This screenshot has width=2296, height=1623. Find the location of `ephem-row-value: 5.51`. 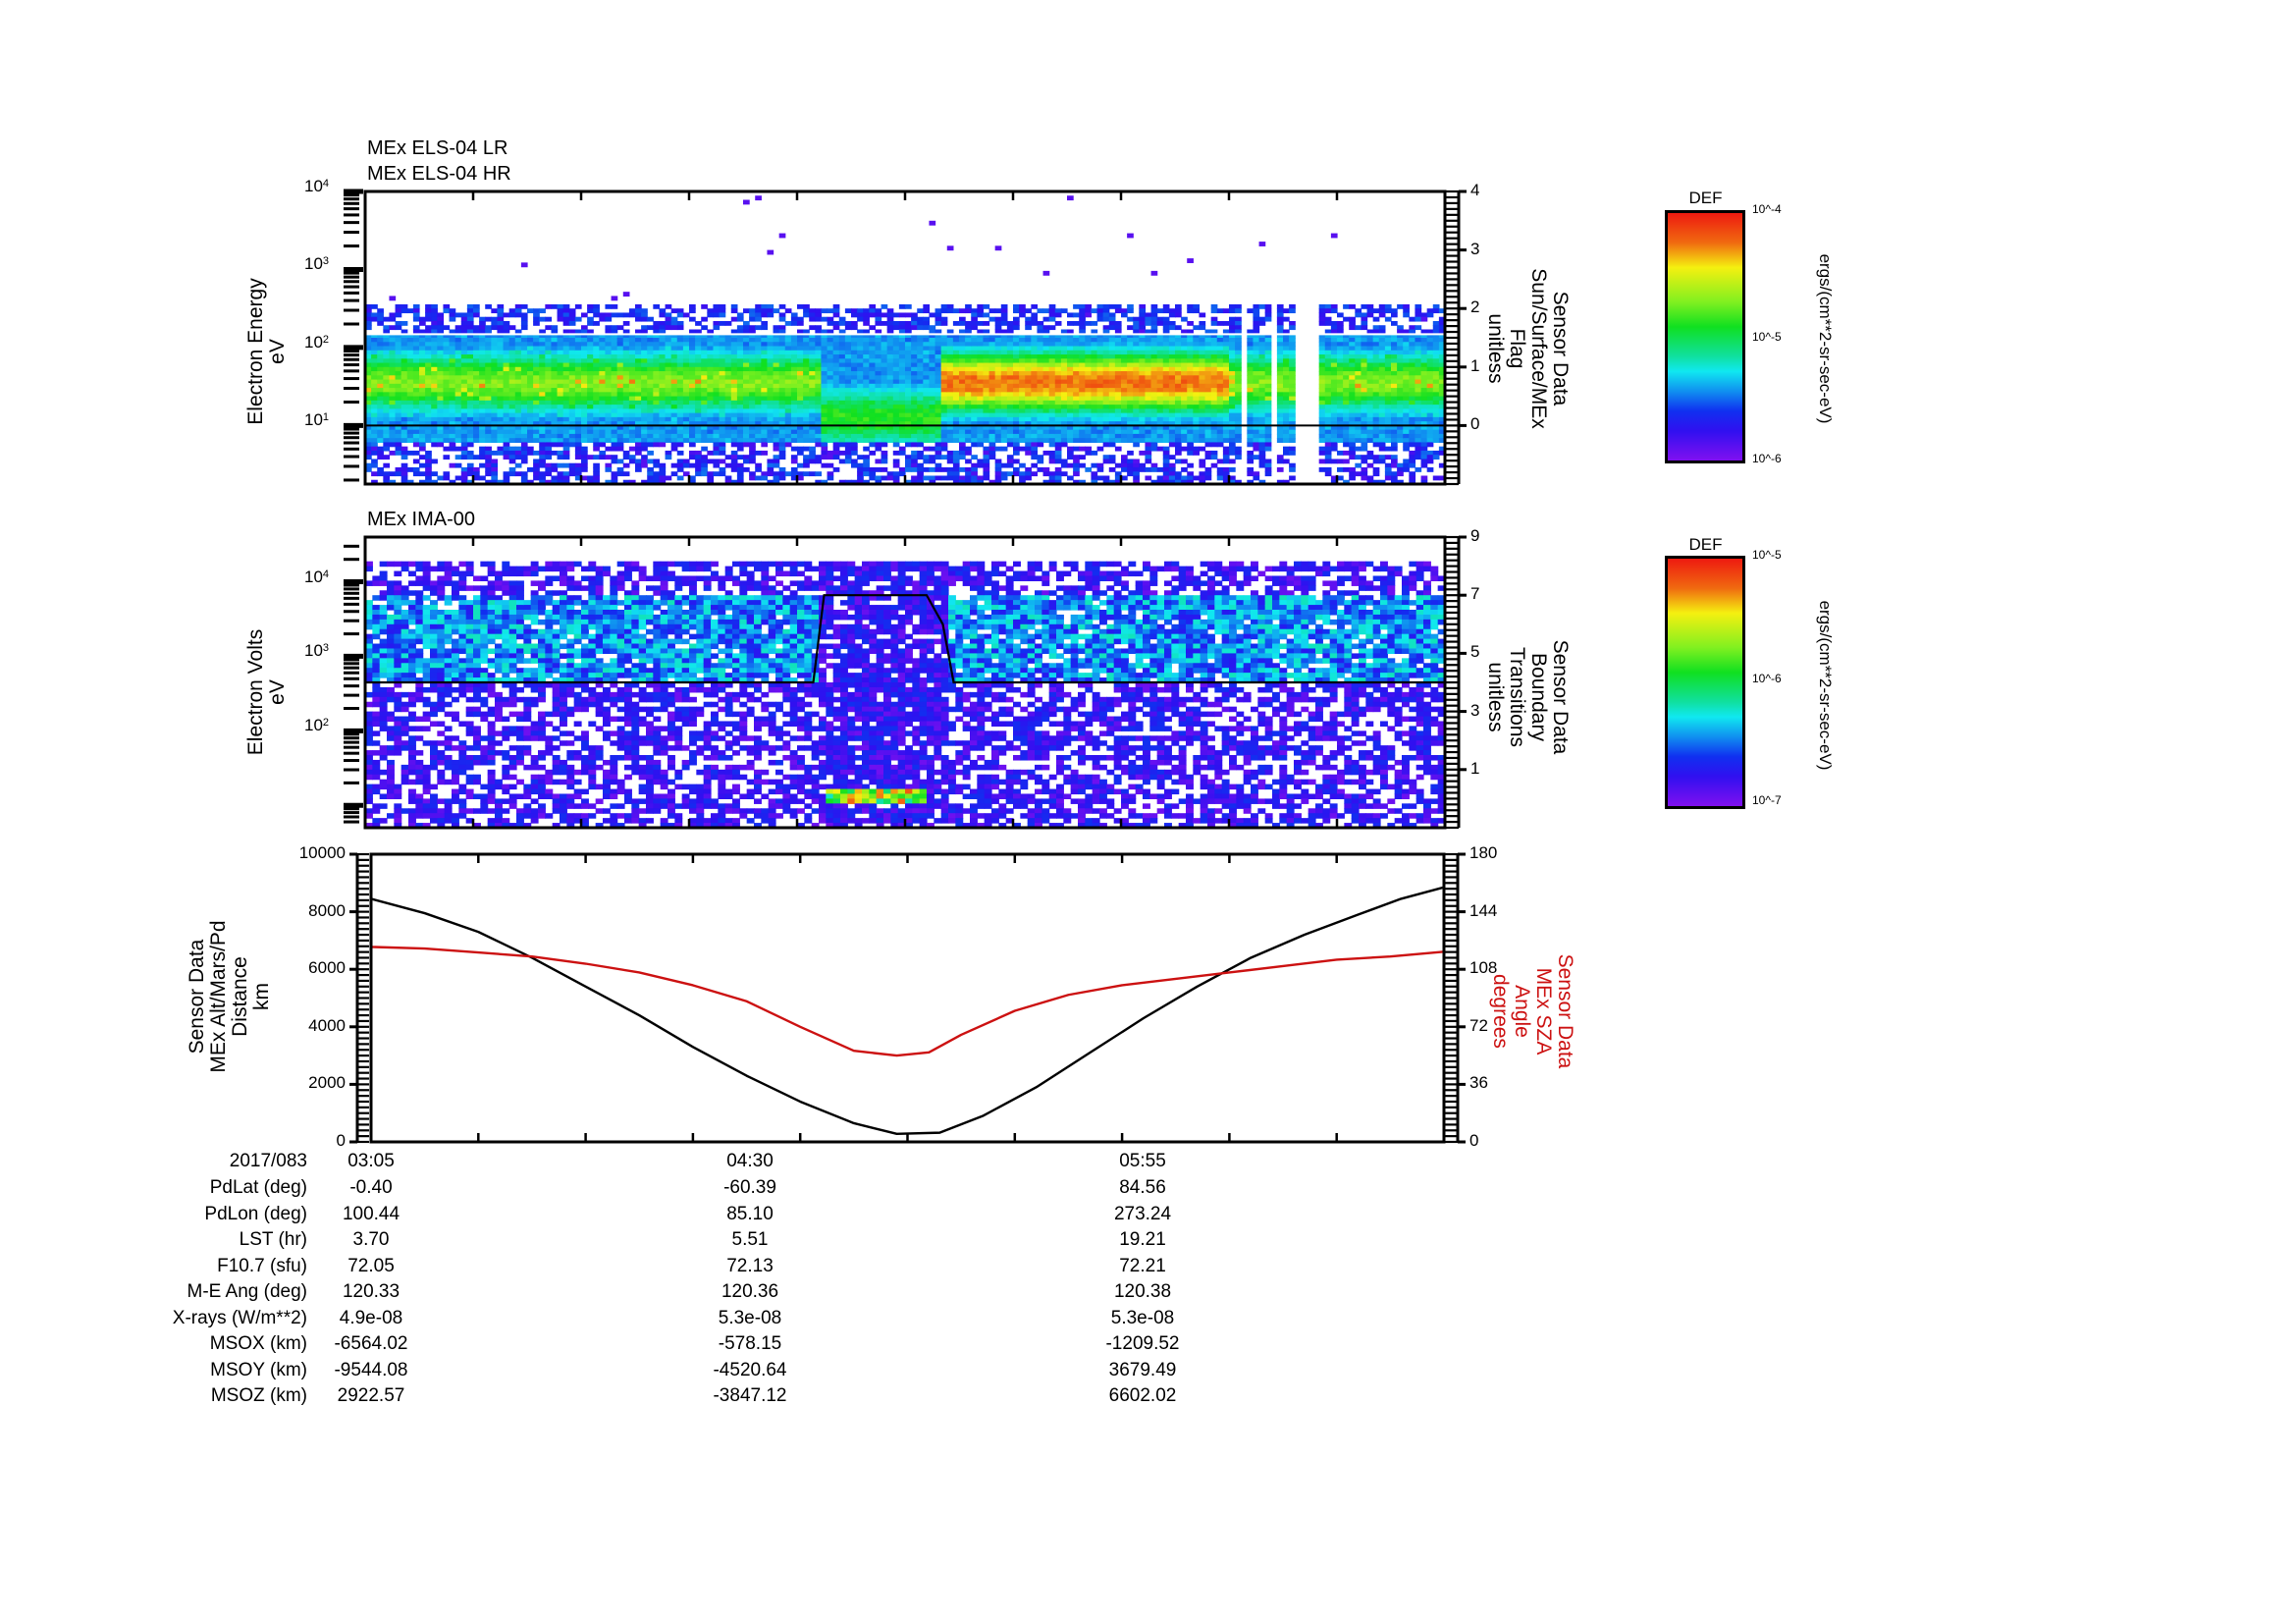

ephem-row-value: 5.51 is located at coordinates (750, 1239).